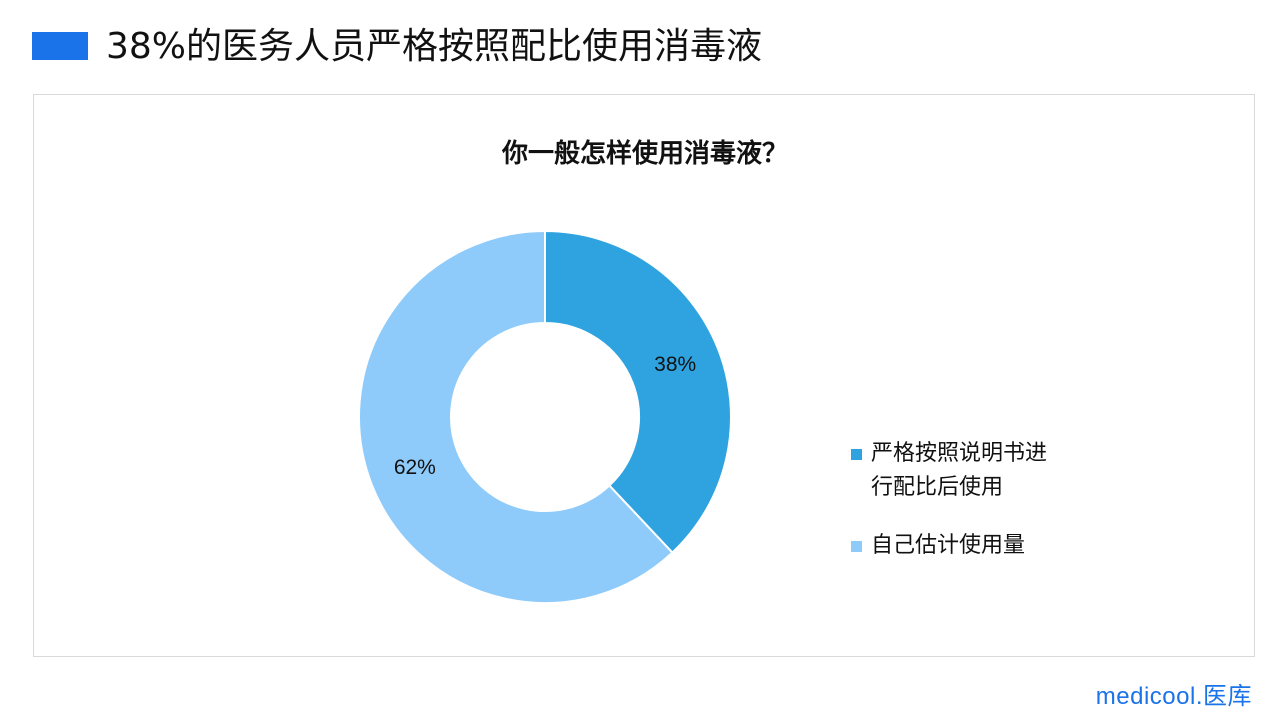 The height and width of the screenshot is (720, 1280). Describe the element at coordinates (948, 545) in the screenshot. I see `legend-label-1: 自己估计使用量` at that location.